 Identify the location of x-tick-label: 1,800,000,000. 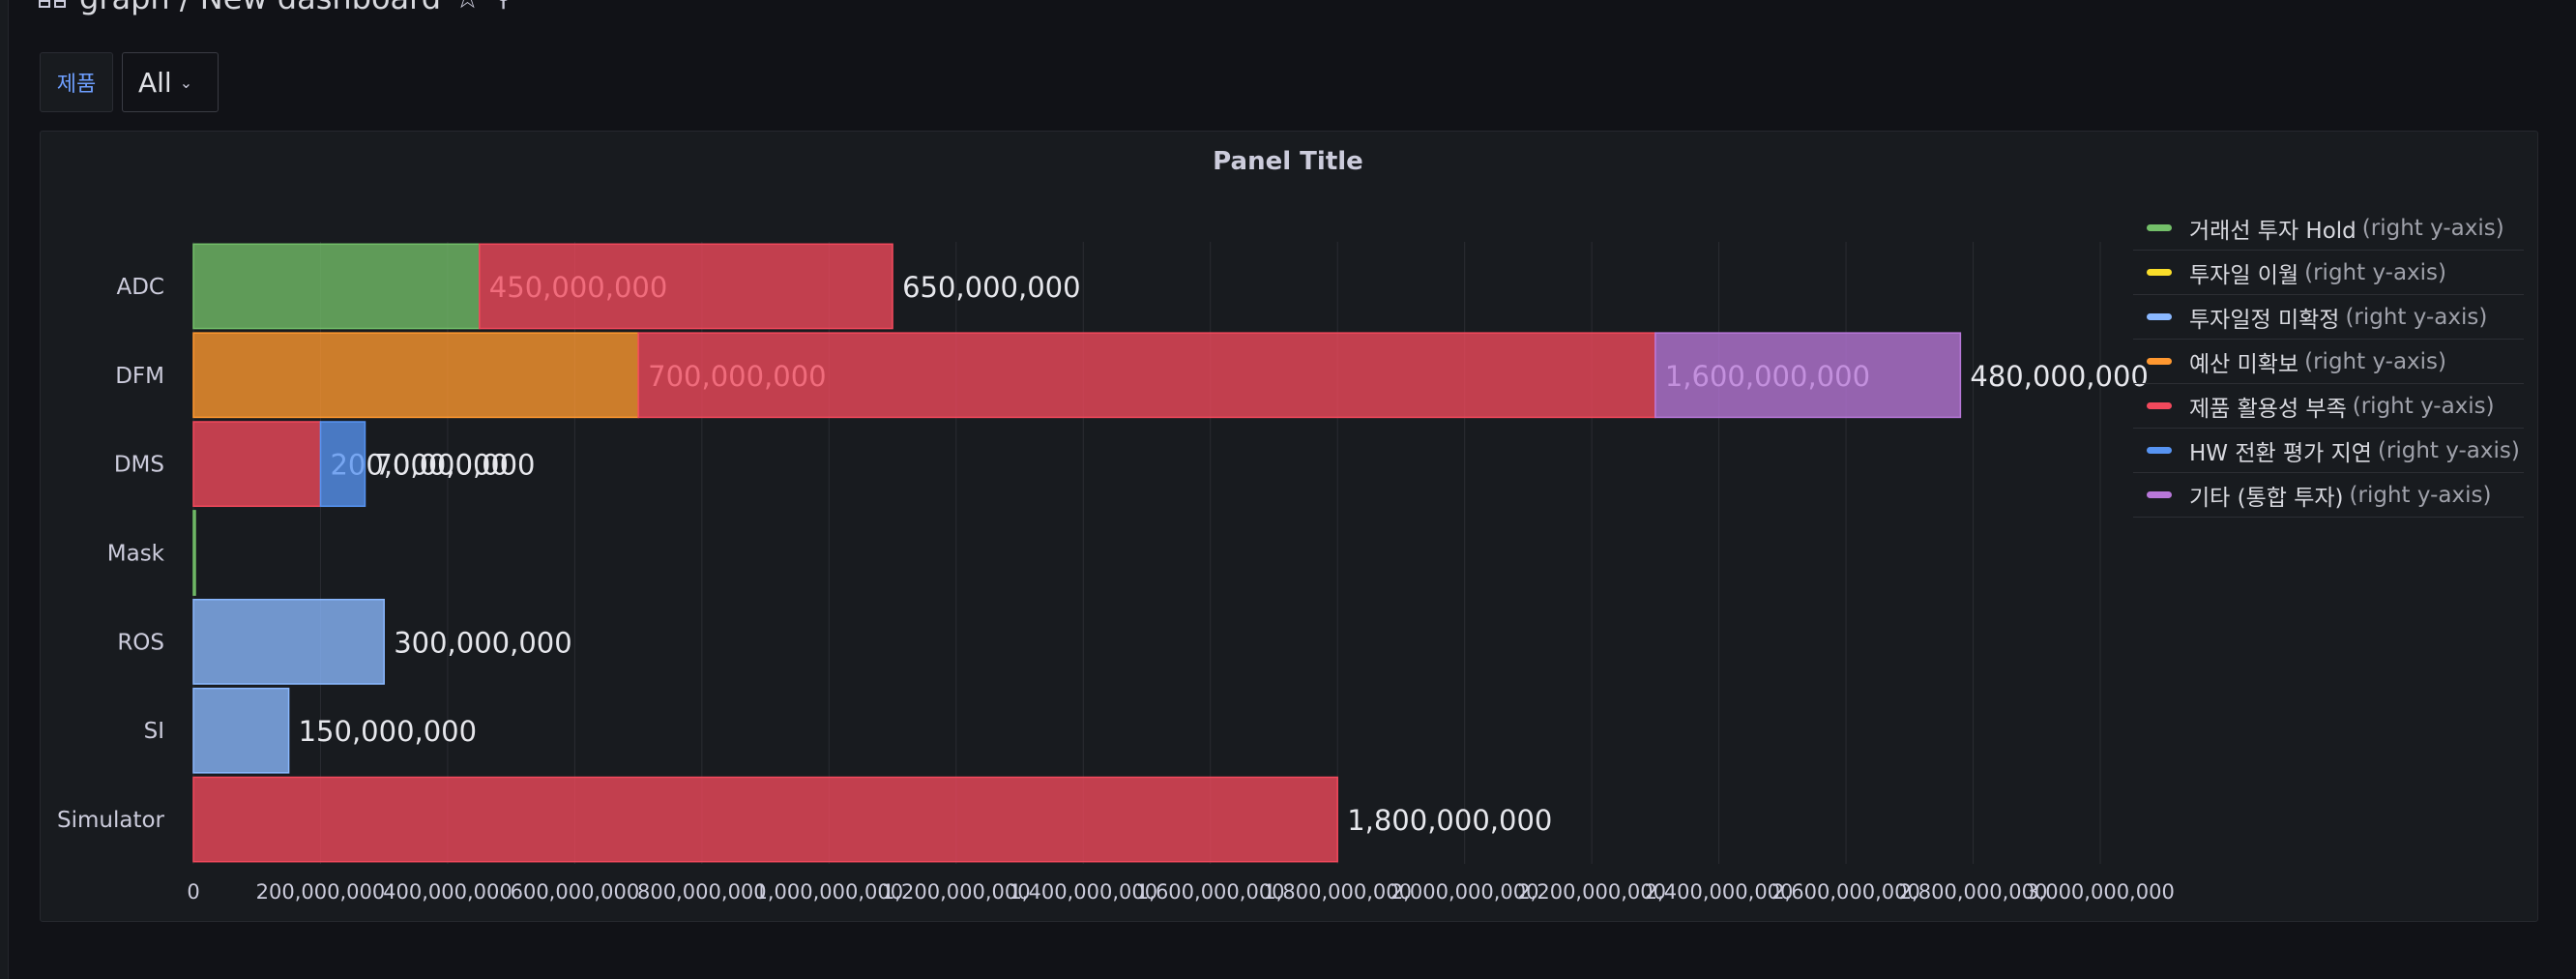
(1337, 892).